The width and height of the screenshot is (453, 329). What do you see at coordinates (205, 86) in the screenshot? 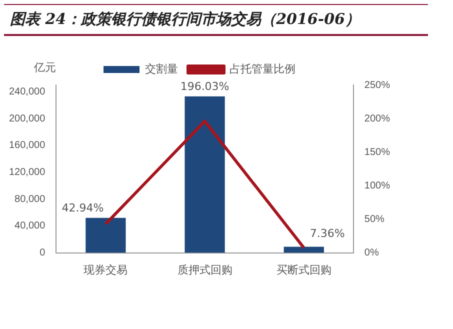
I see `data-label: 196.03%` at bounding box center [205, 86].